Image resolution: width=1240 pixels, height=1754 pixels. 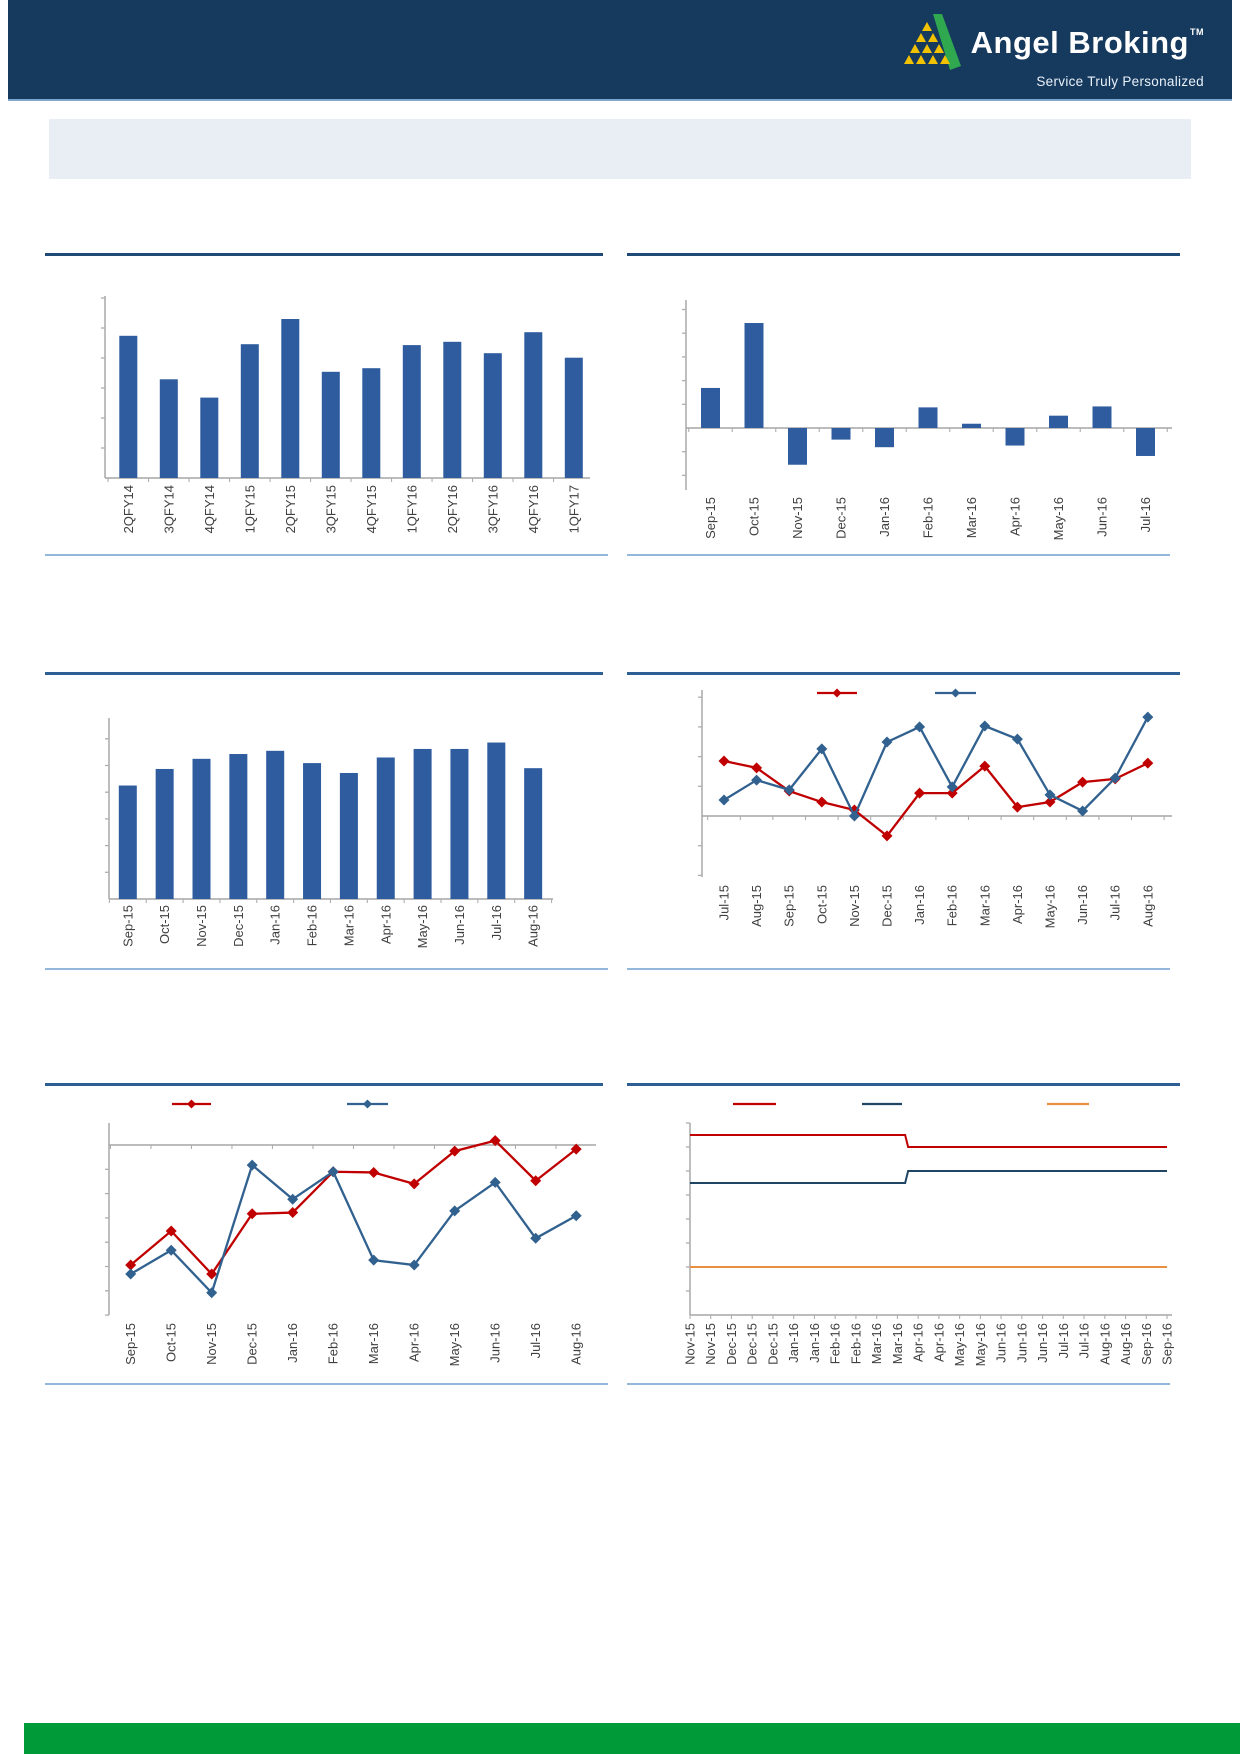 What do you see at coordinates (724, 902) in the screenshot?
I see `x-axis-label: Jul-15` at bounding box center [724, 902].